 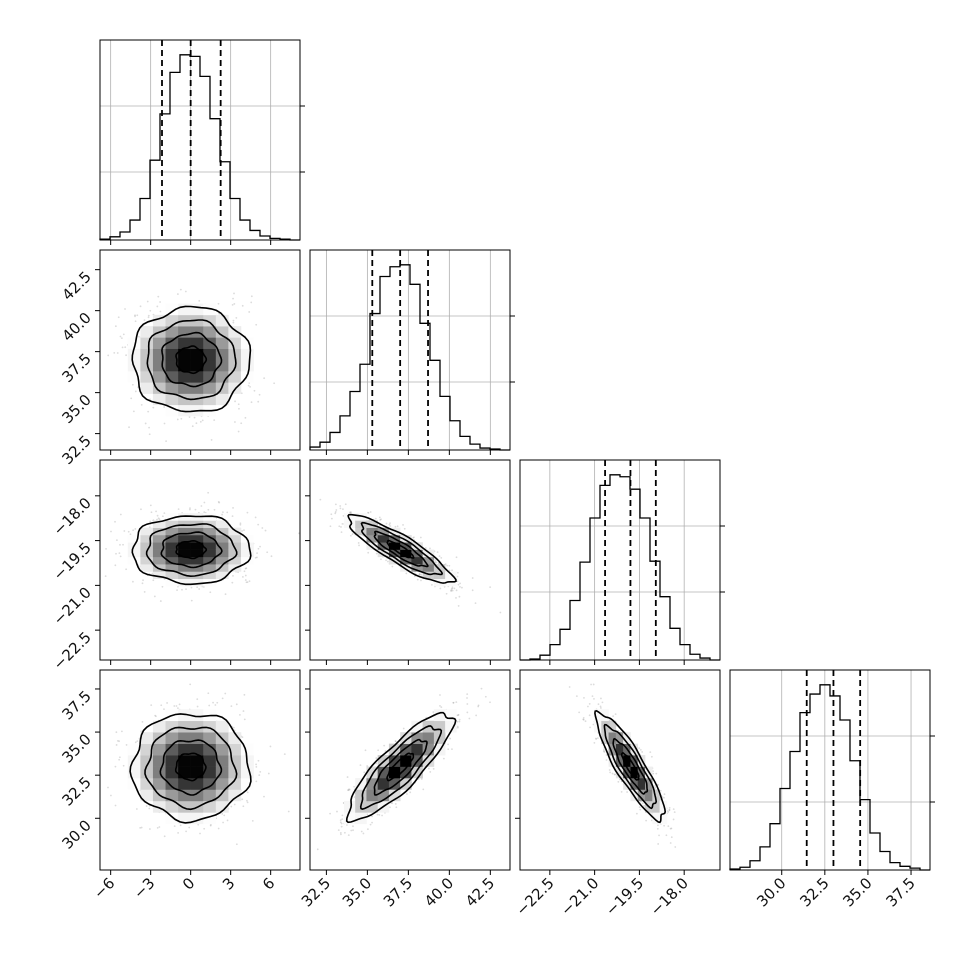 I want to click on x-tick-label: 42.5, so click(x=480, y=892).